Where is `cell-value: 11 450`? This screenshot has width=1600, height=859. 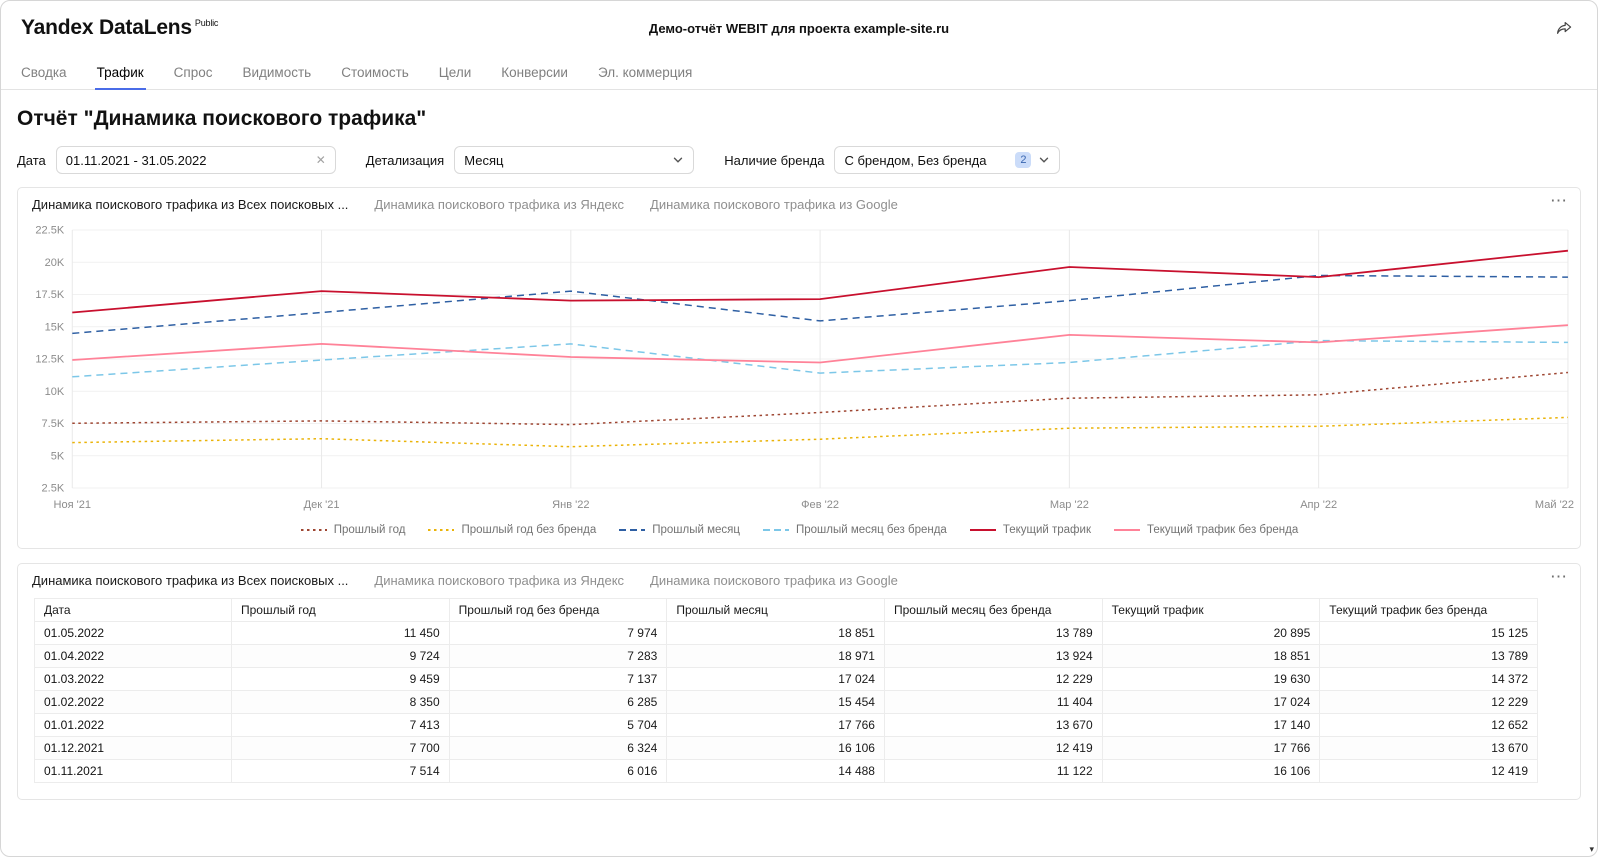 cell-value: 11 450 is located at coordinates (340, 633).